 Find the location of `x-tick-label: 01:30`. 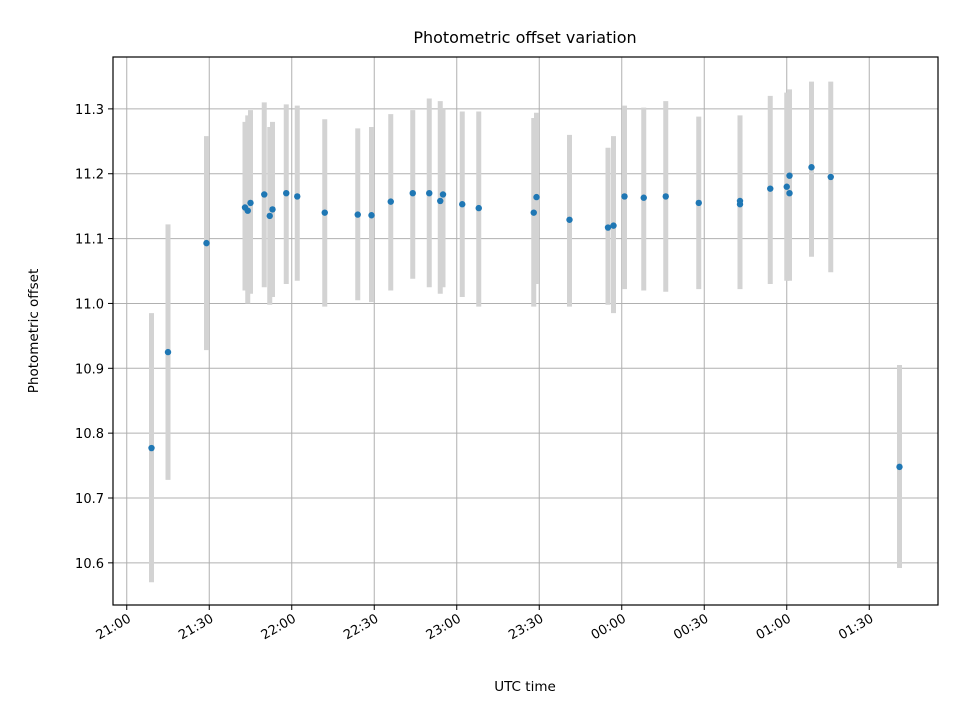

x-tick-label: 01:30 is located at coordinates (856, 627).